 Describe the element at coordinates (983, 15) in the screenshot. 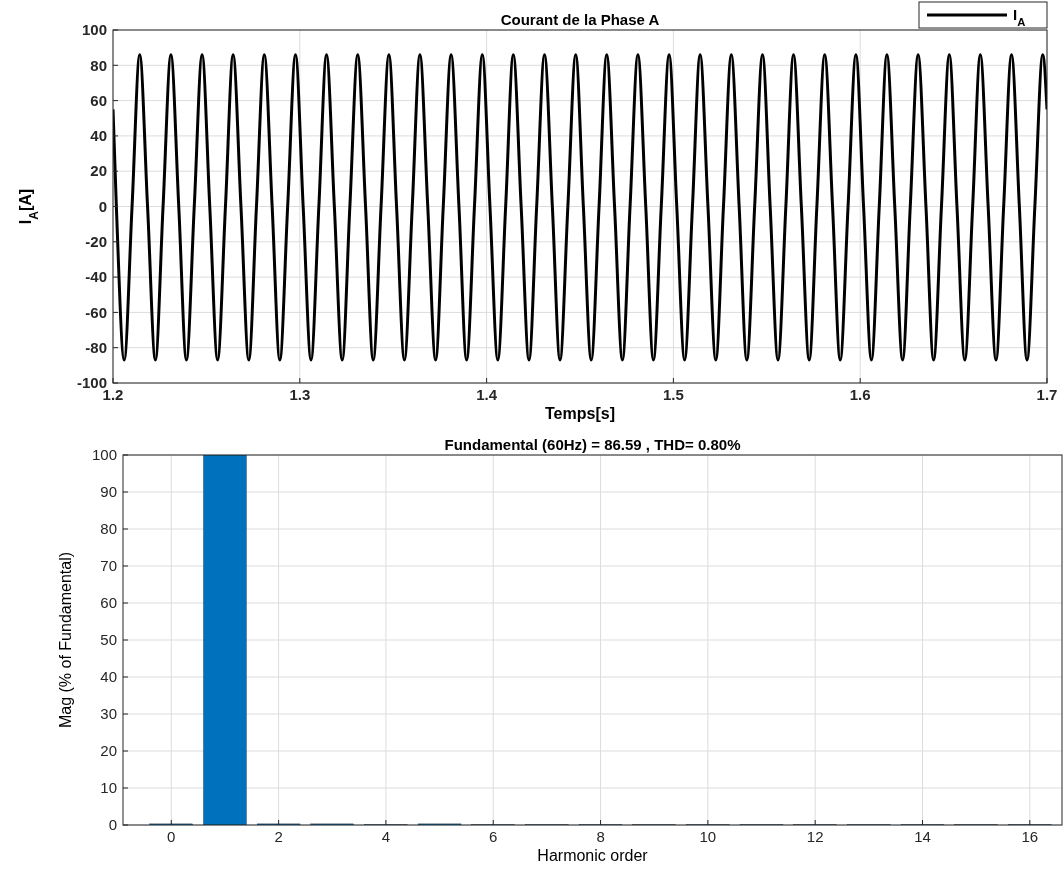

I see `legend-box: I$_{A}$` at that location.